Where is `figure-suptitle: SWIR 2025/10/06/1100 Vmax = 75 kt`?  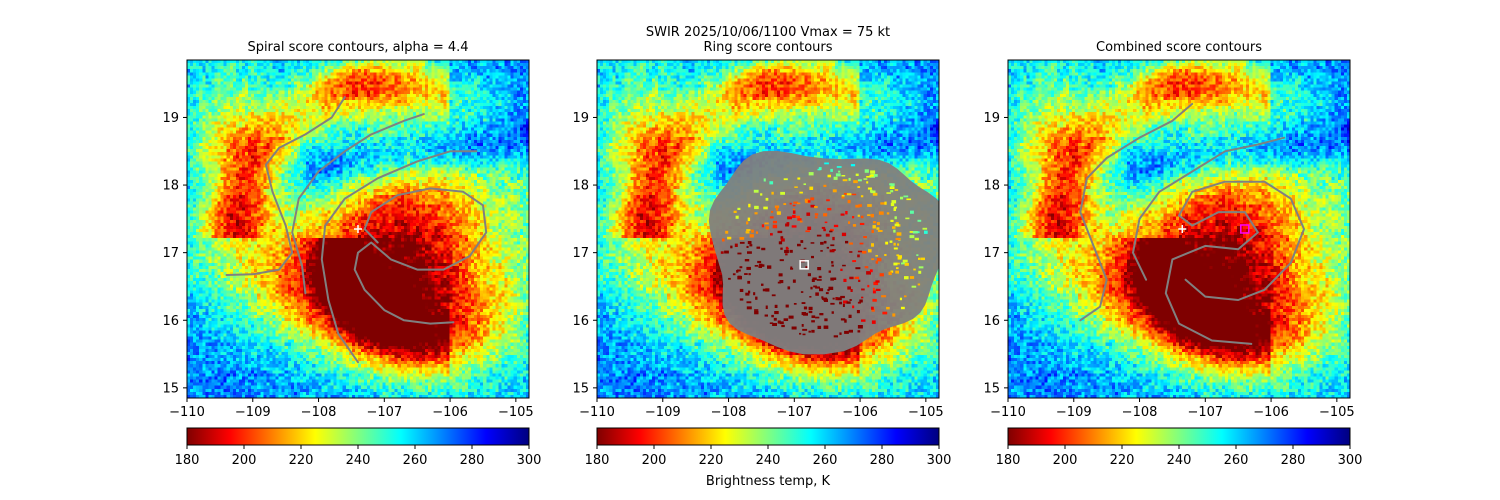 figure-suptitle: SWIR 2025/10/06/1100 Vmax = 75 kt is located at coordinates (768, 32).